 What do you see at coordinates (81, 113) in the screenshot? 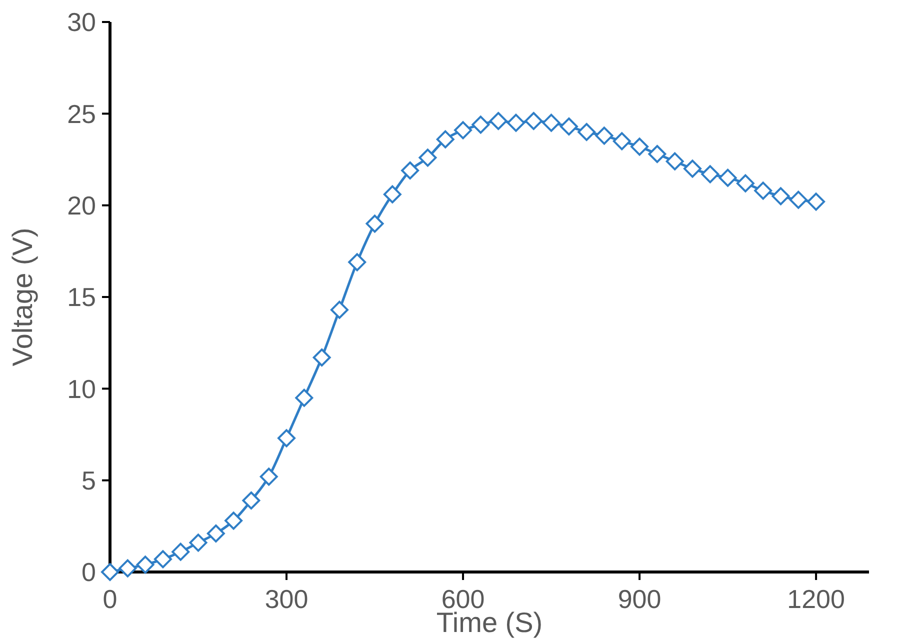
I see `y-tick-label: 25` at bounding box center [81, 113].